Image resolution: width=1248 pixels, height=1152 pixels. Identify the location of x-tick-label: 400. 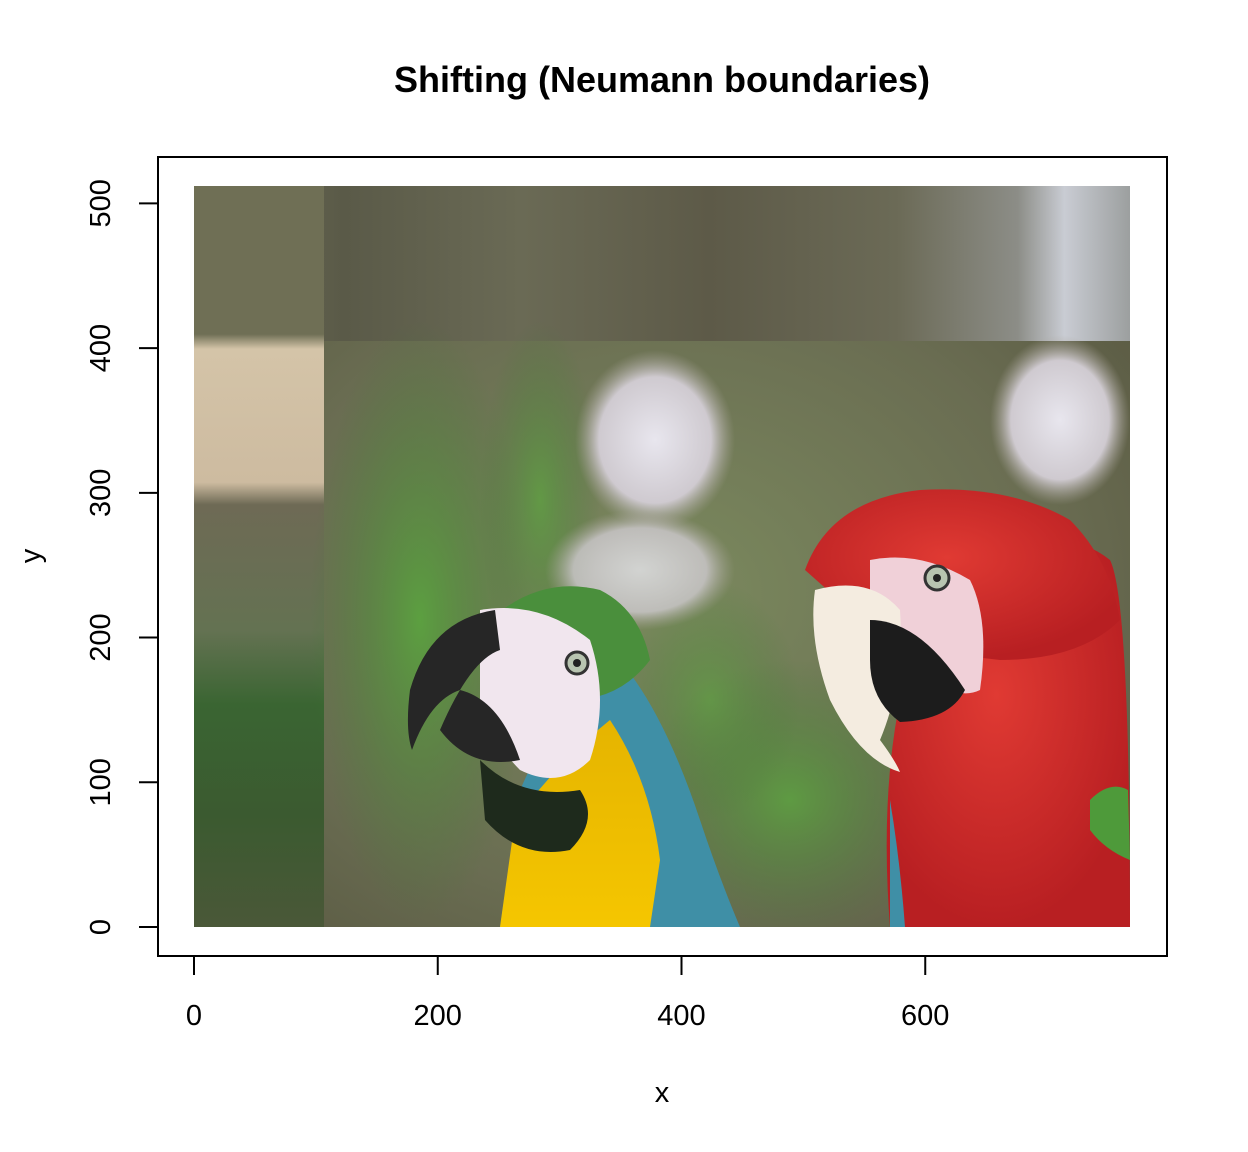
(681, 1016).